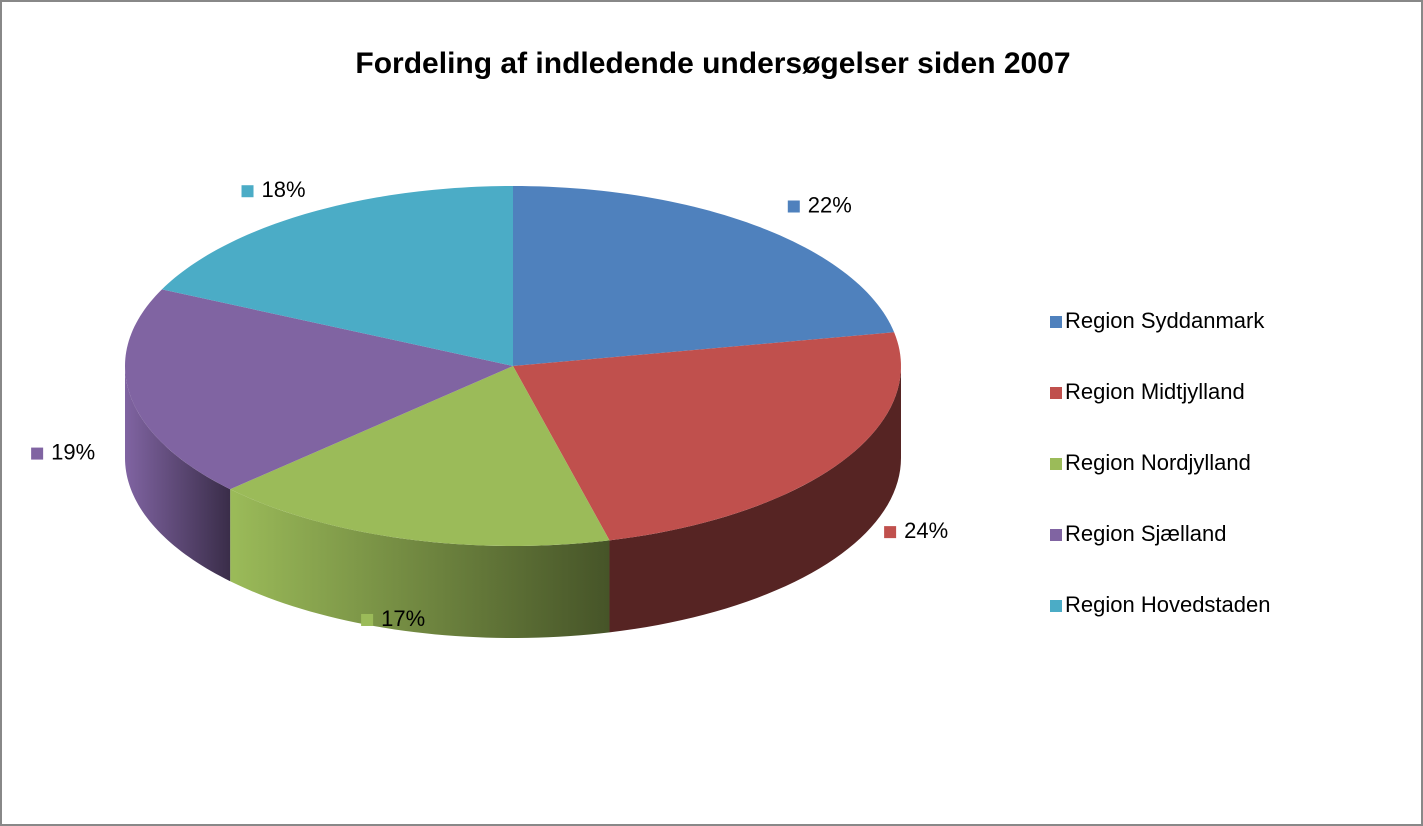 The height and width of the screenshot is (826, 1423). What do you see at coordinates (830, 204) in the screenshot?
I see `data-label: 22%` at bounding box center [830, 204].